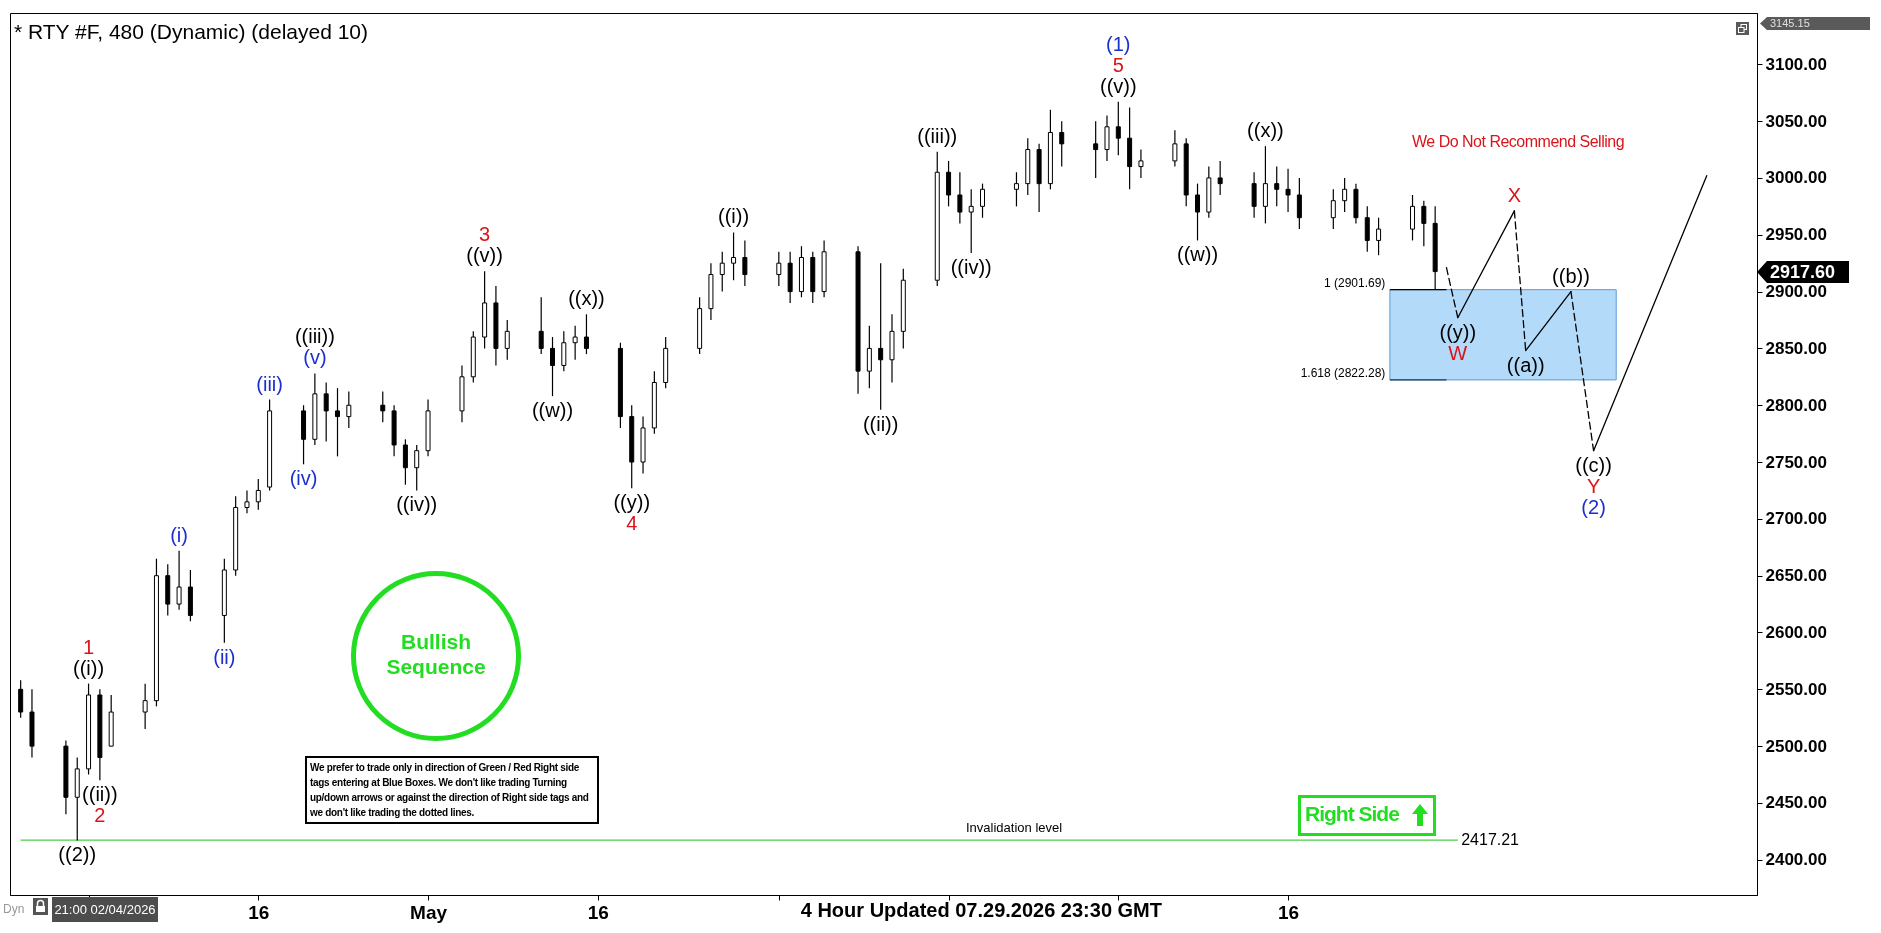 The image size is (1881, 933). What do you see at coordinates (1593, 464) in the screenshot?
I see `annotation: ((c))` at bounding box center [1593, 464].